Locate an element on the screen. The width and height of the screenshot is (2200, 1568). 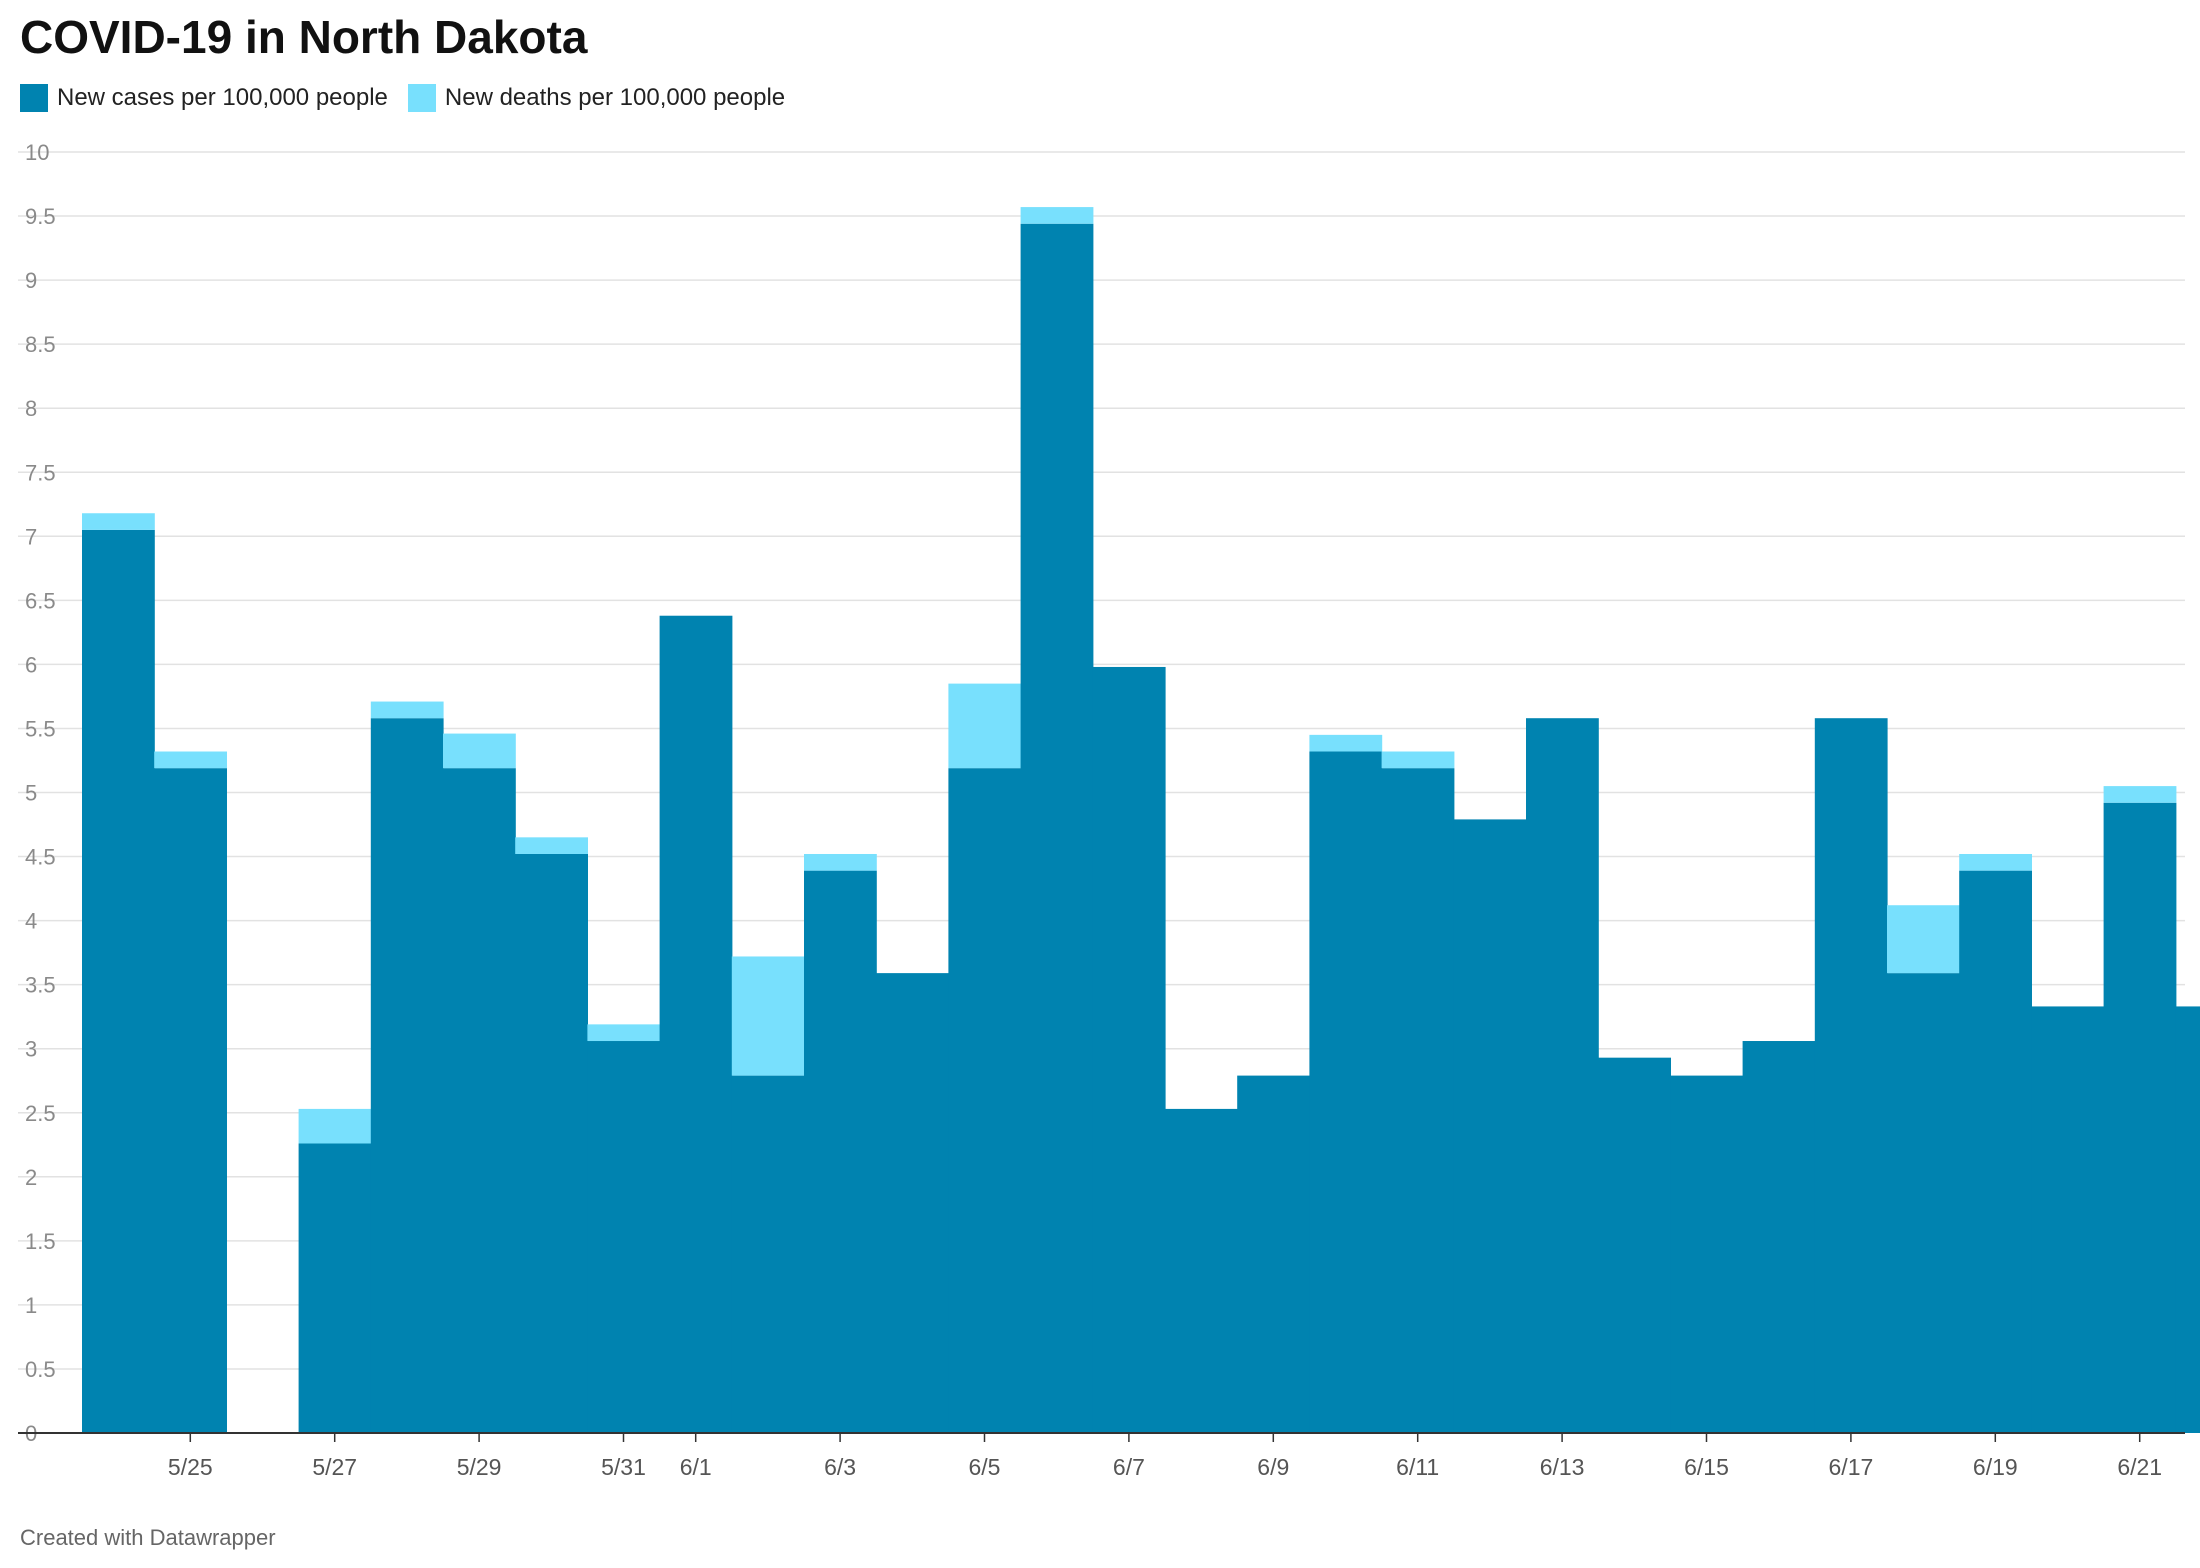
x-tick-label: 6/15 is located at coordinates (1706, 1467).